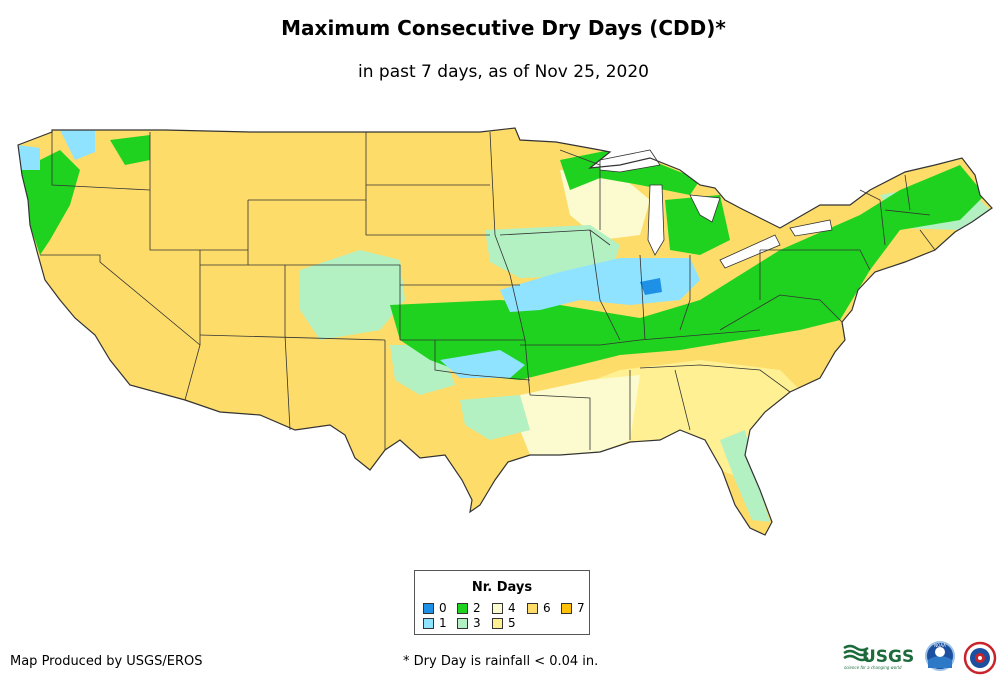 The height and width of the screenshot is (691, 1007). What do you see at coordinates (502, 587) in the screenshot?
I see `legend-title: Nr. Days` at bounding box center [502, 587].